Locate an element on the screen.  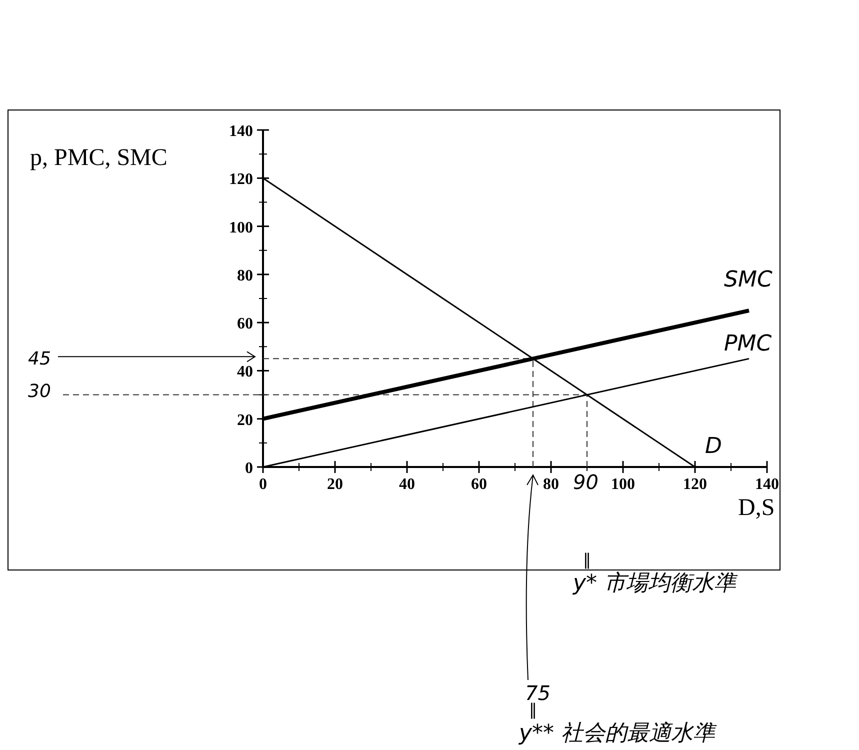
x-tick-label: 140 is located at coordinates (767, 484).